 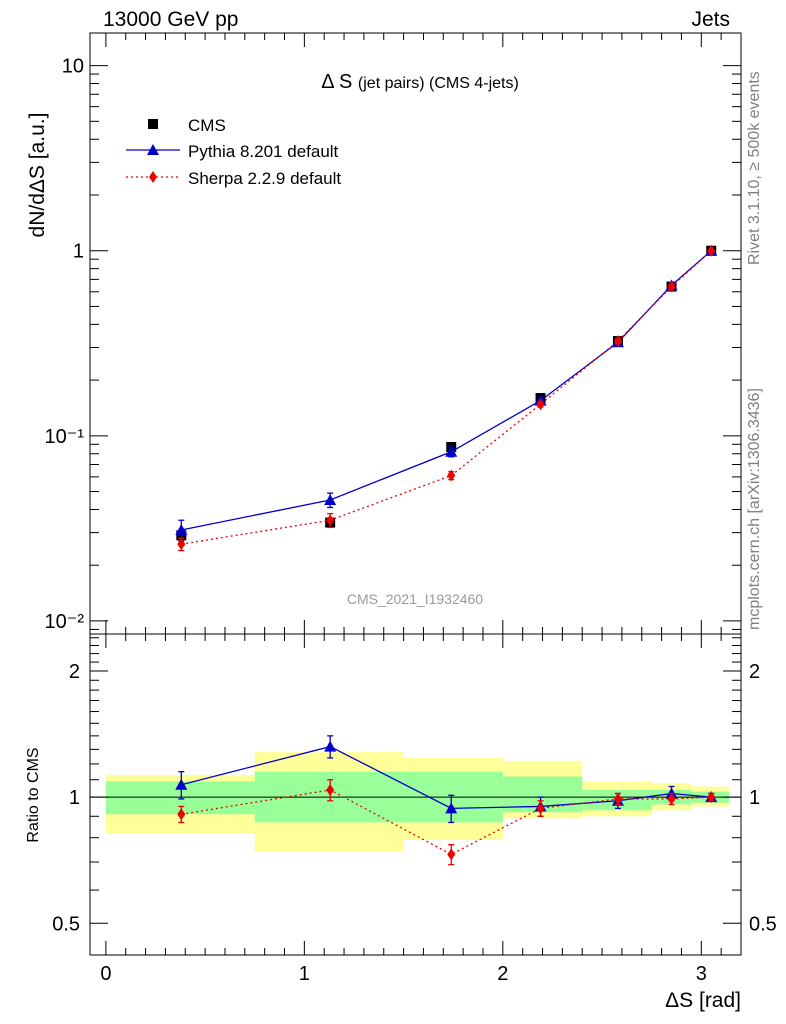 I want to click on x-tick-label: 2, so click(x=502, y=974).